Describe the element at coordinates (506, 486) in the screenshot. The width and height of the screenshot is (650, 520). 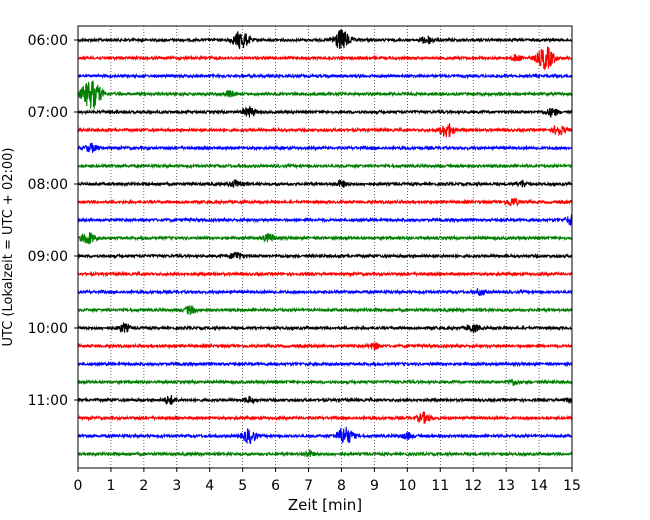
I see `x-tick-label: 13` at that location.